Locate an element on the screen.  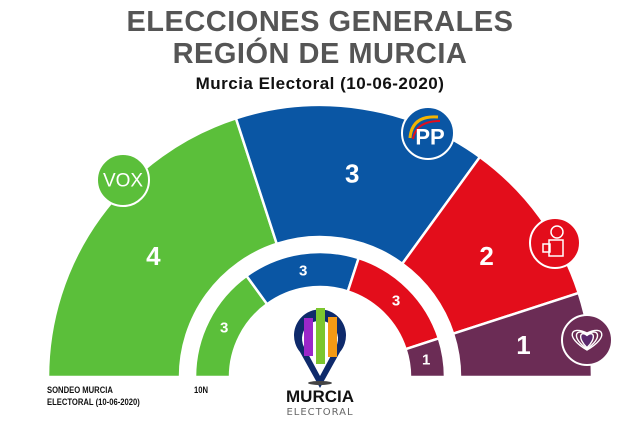
seat-count-outer: 3 is located at coordinates (352, 174).